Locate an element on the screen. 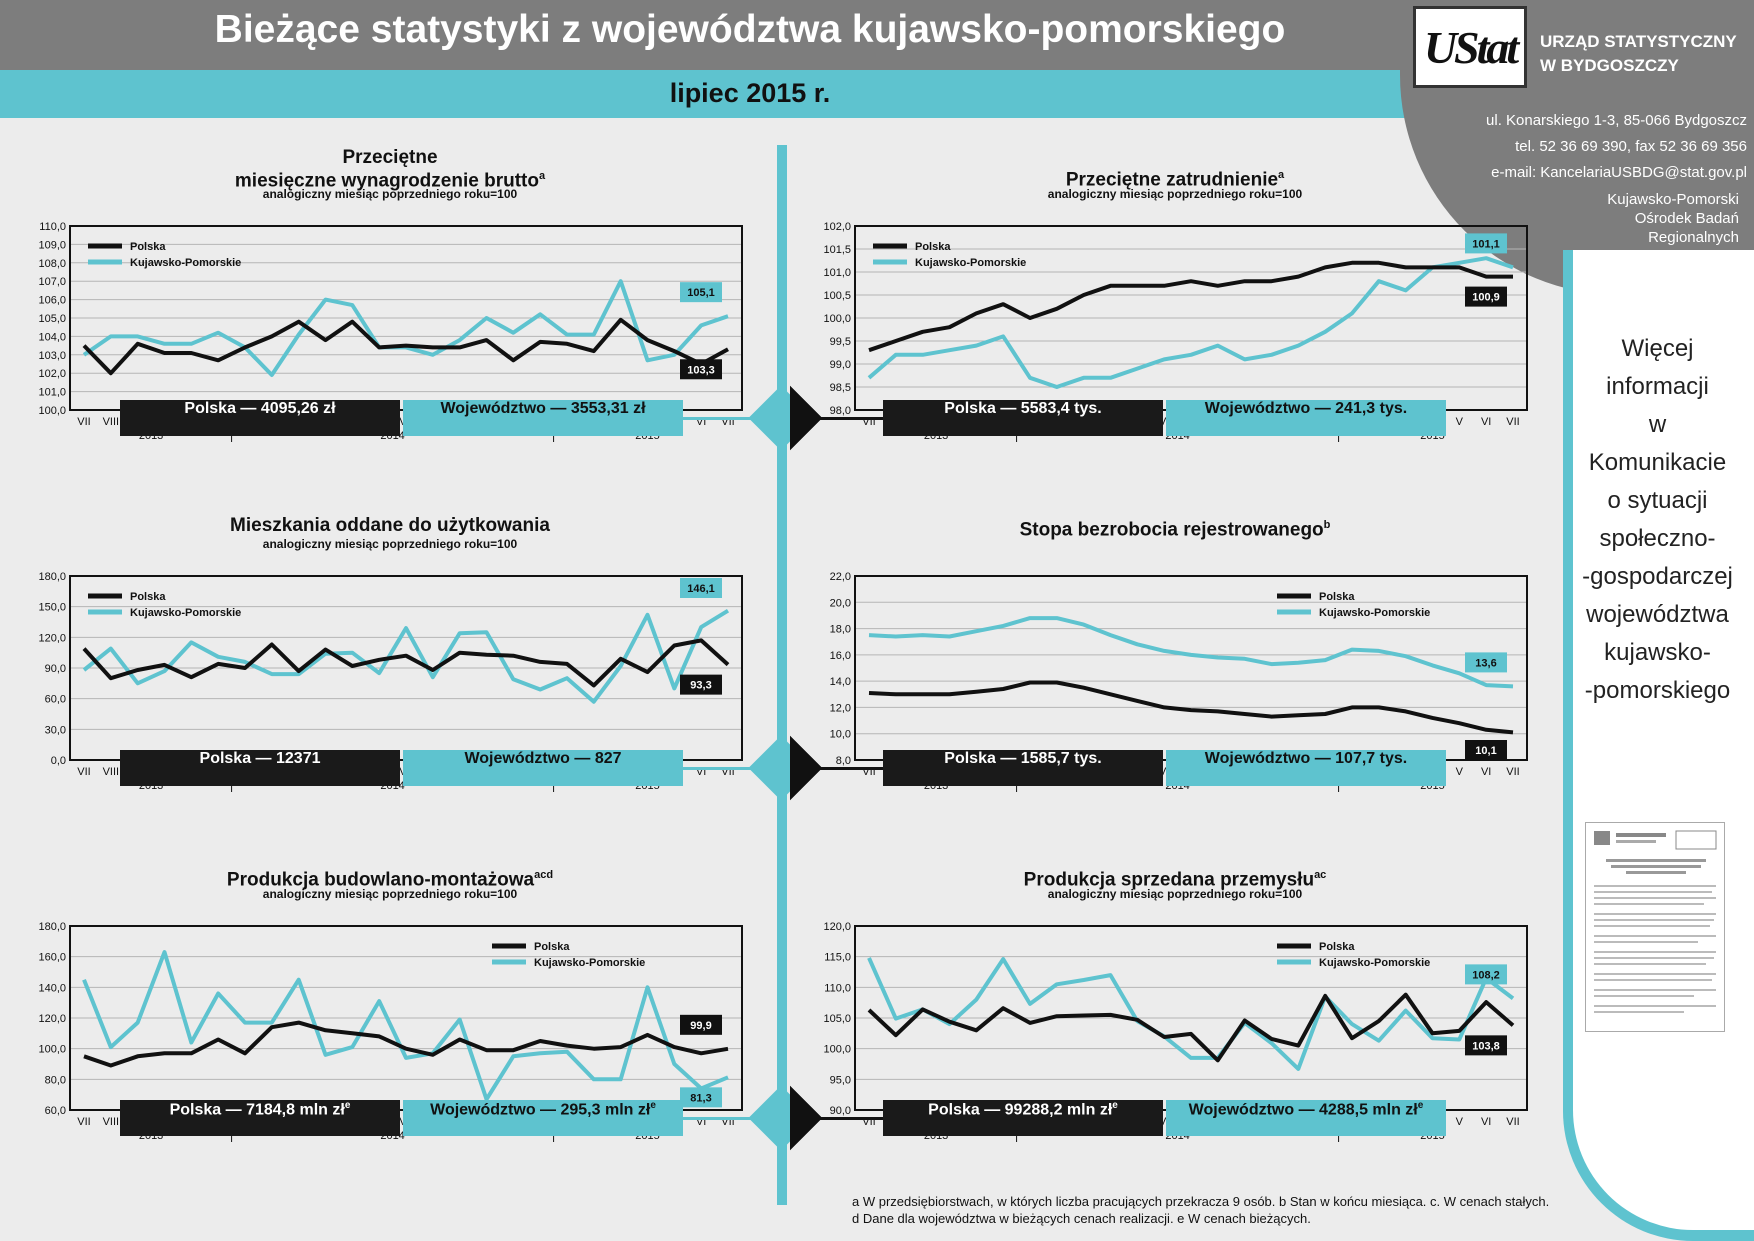 The width and height of the screenshot is (1754, 1241). summary-polska: Polska — 4095,26 zł is located at coordinates (260, 418).